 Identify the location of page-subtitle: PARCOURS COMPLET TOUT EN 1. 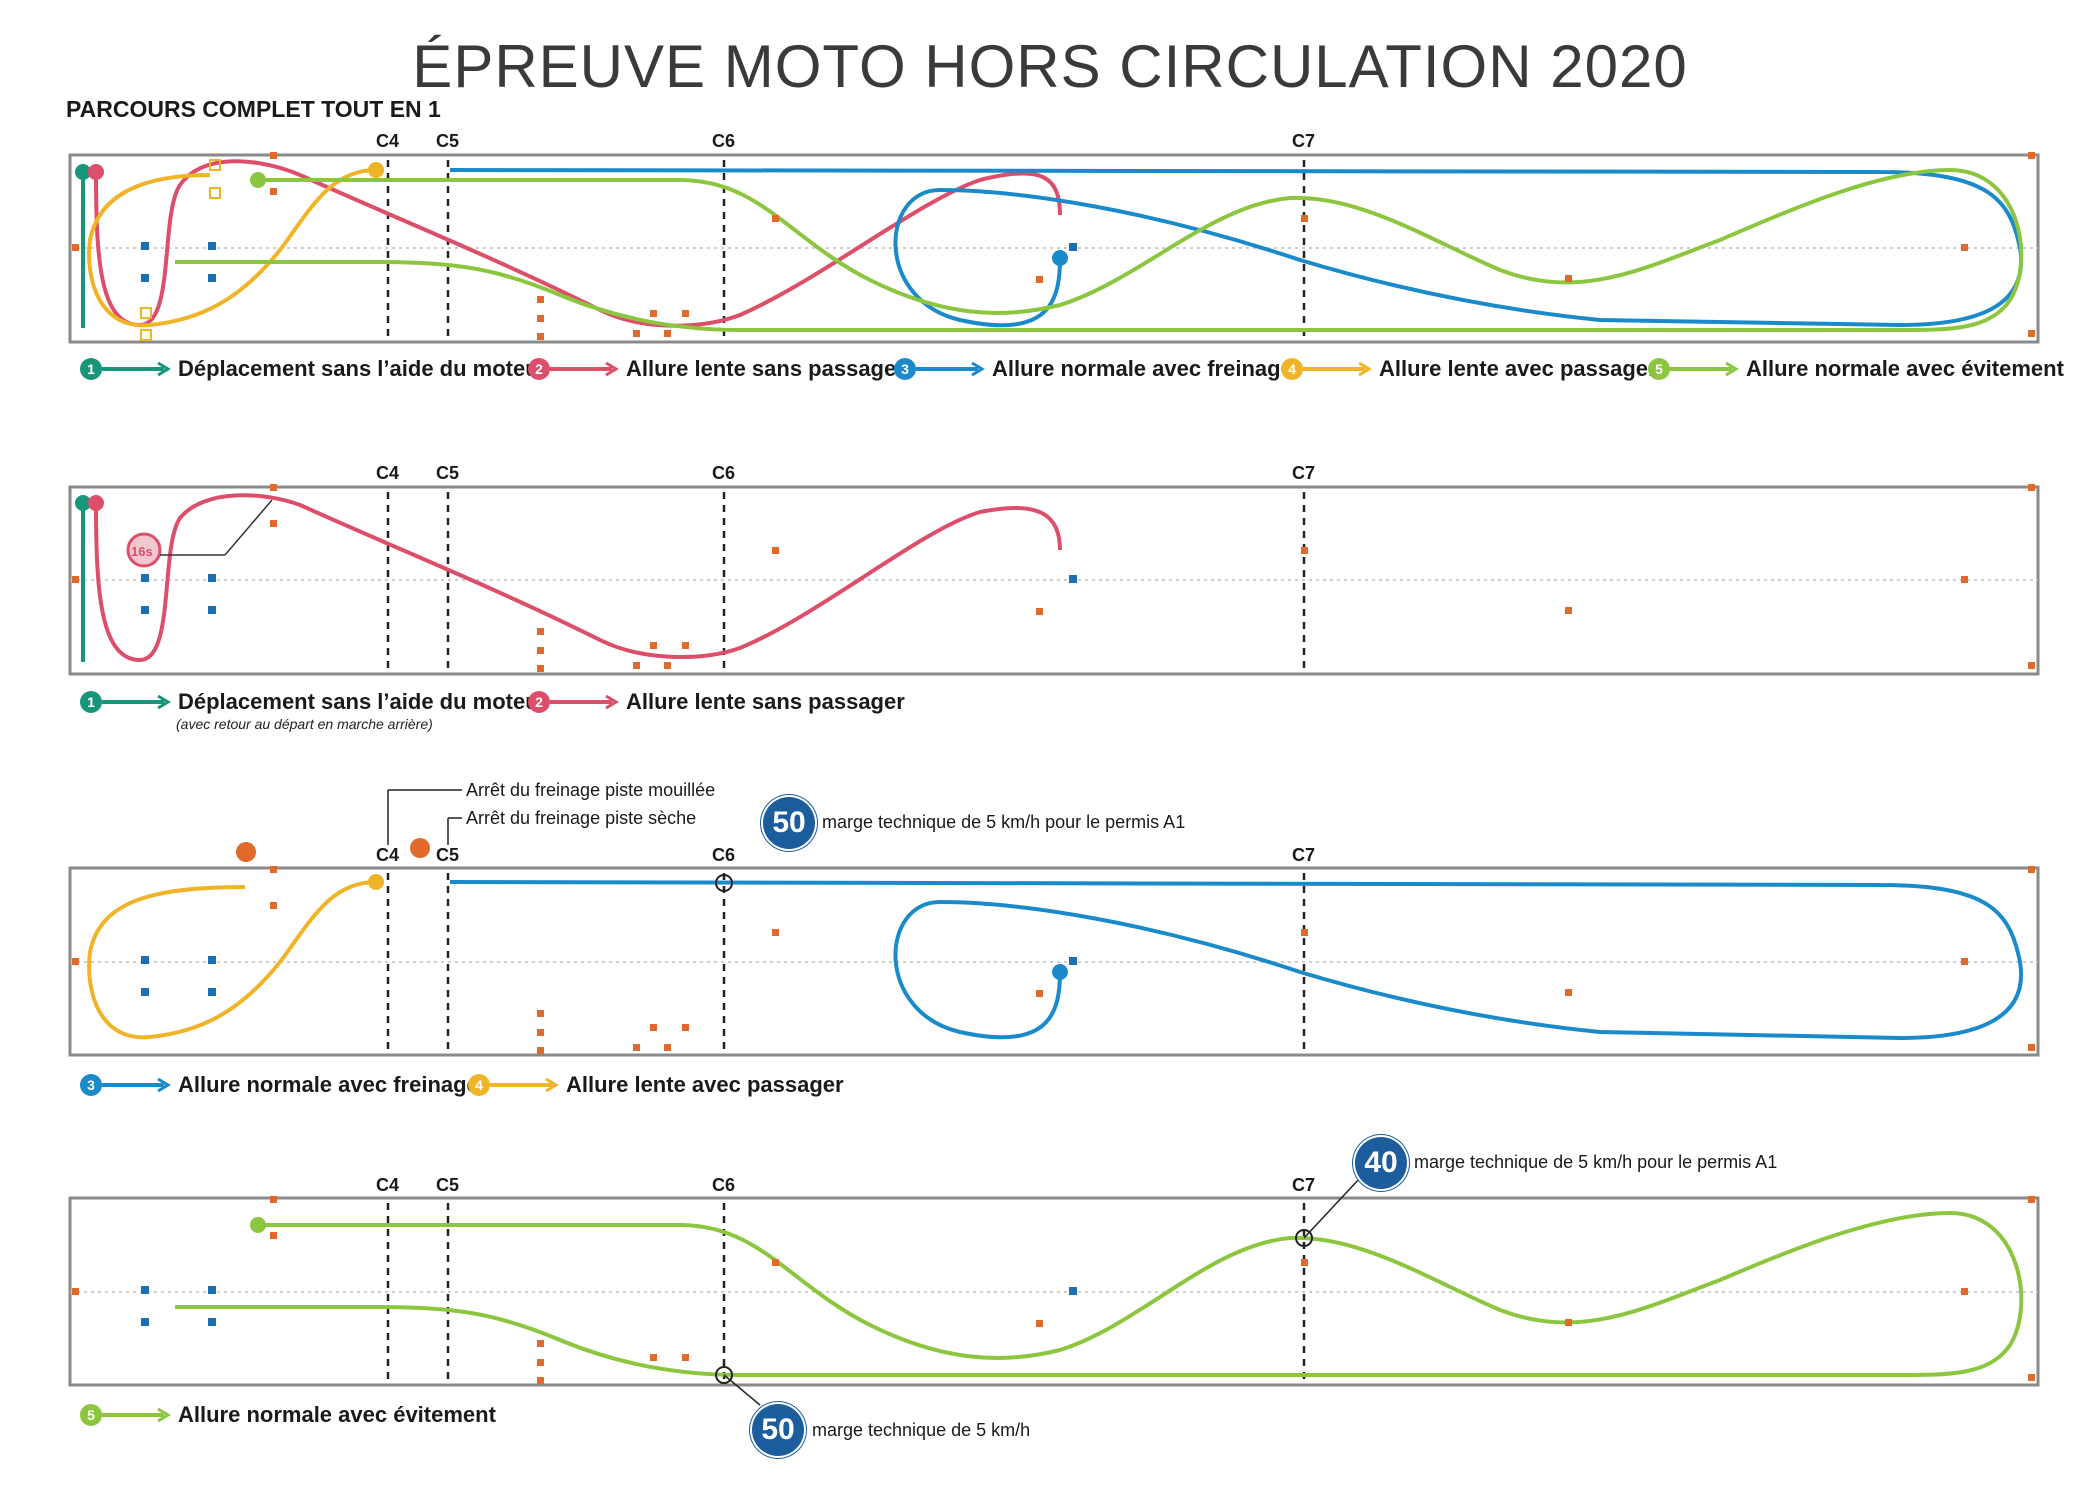
(253, 109).